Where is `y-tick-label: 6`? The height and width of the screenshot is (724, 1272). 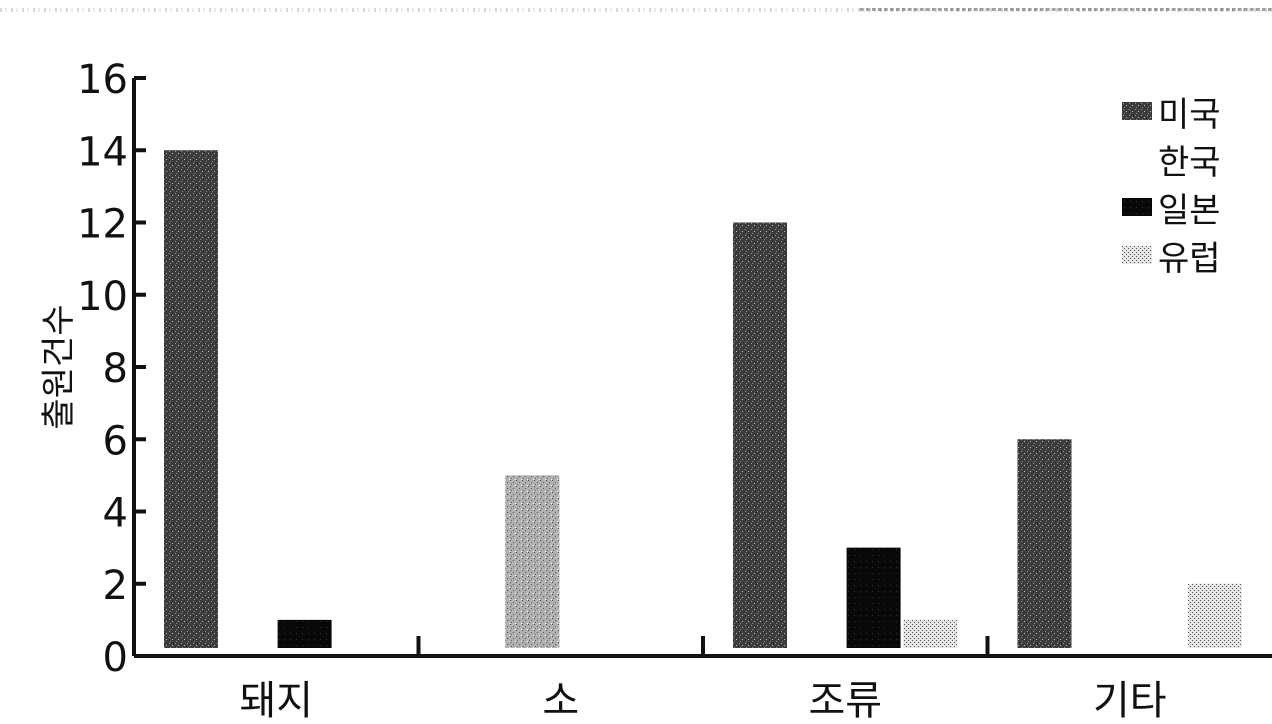
y-tick-label: 6 is located at coordinates (115, 441).